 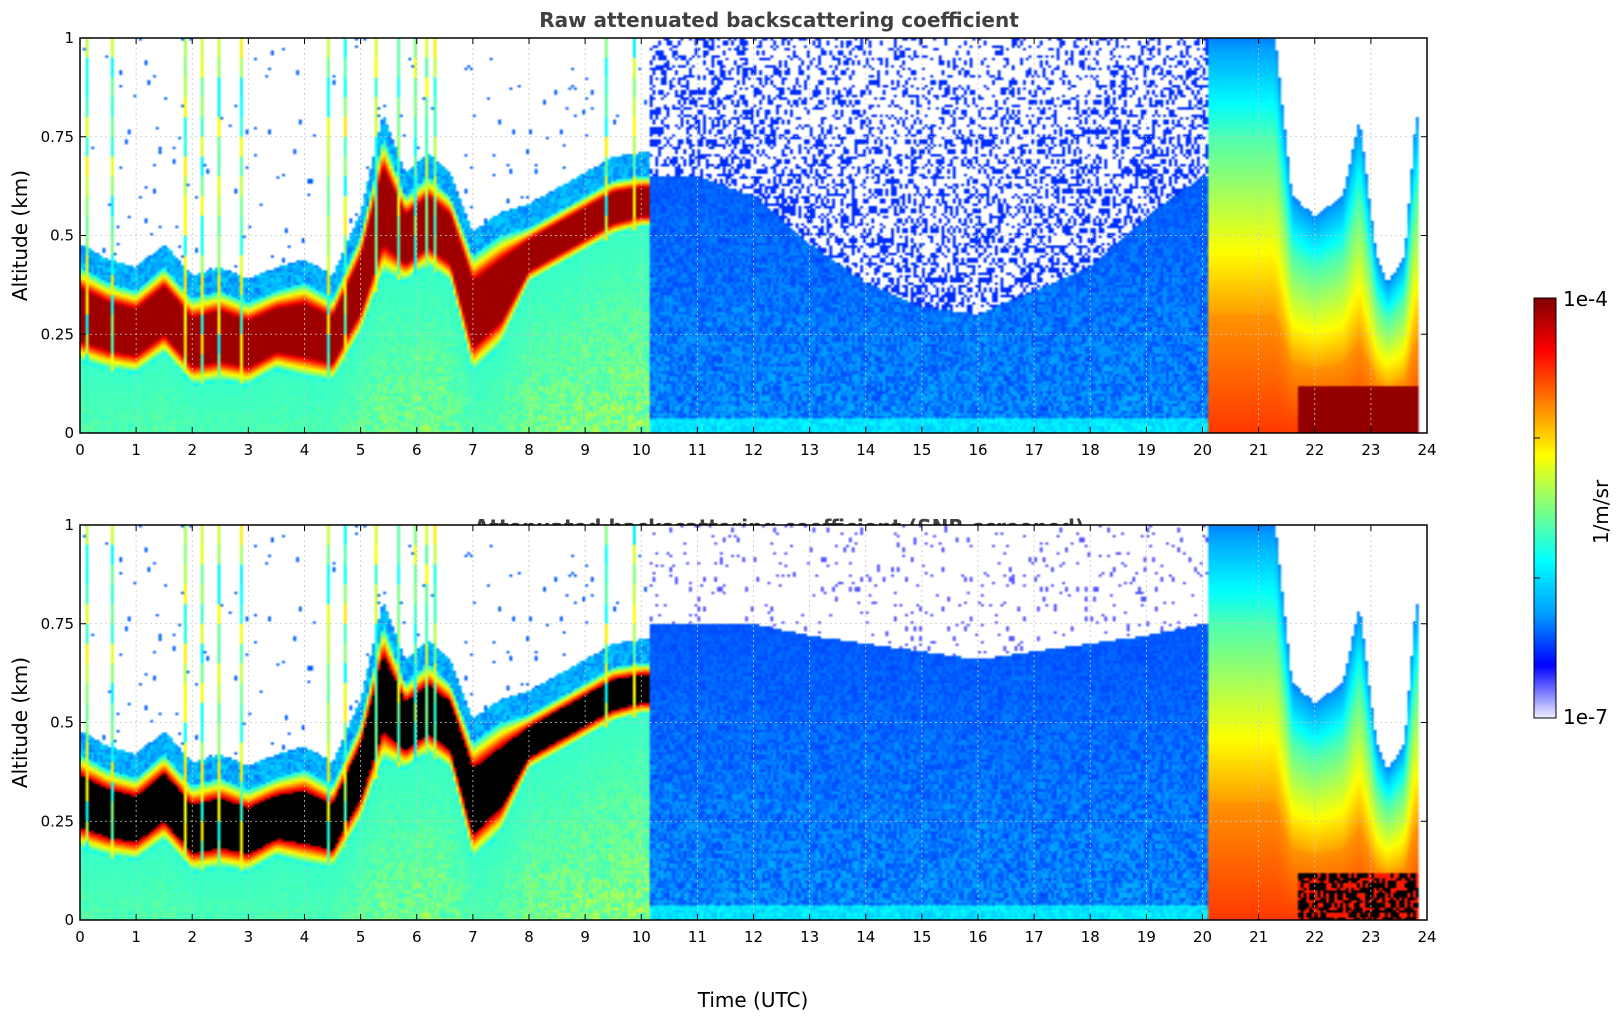 What do you see at coordinates (1601, 511) in the screenshot?
I see `colorbar-unit-label: 1/m/sr` at bounding box center [1601, 511].